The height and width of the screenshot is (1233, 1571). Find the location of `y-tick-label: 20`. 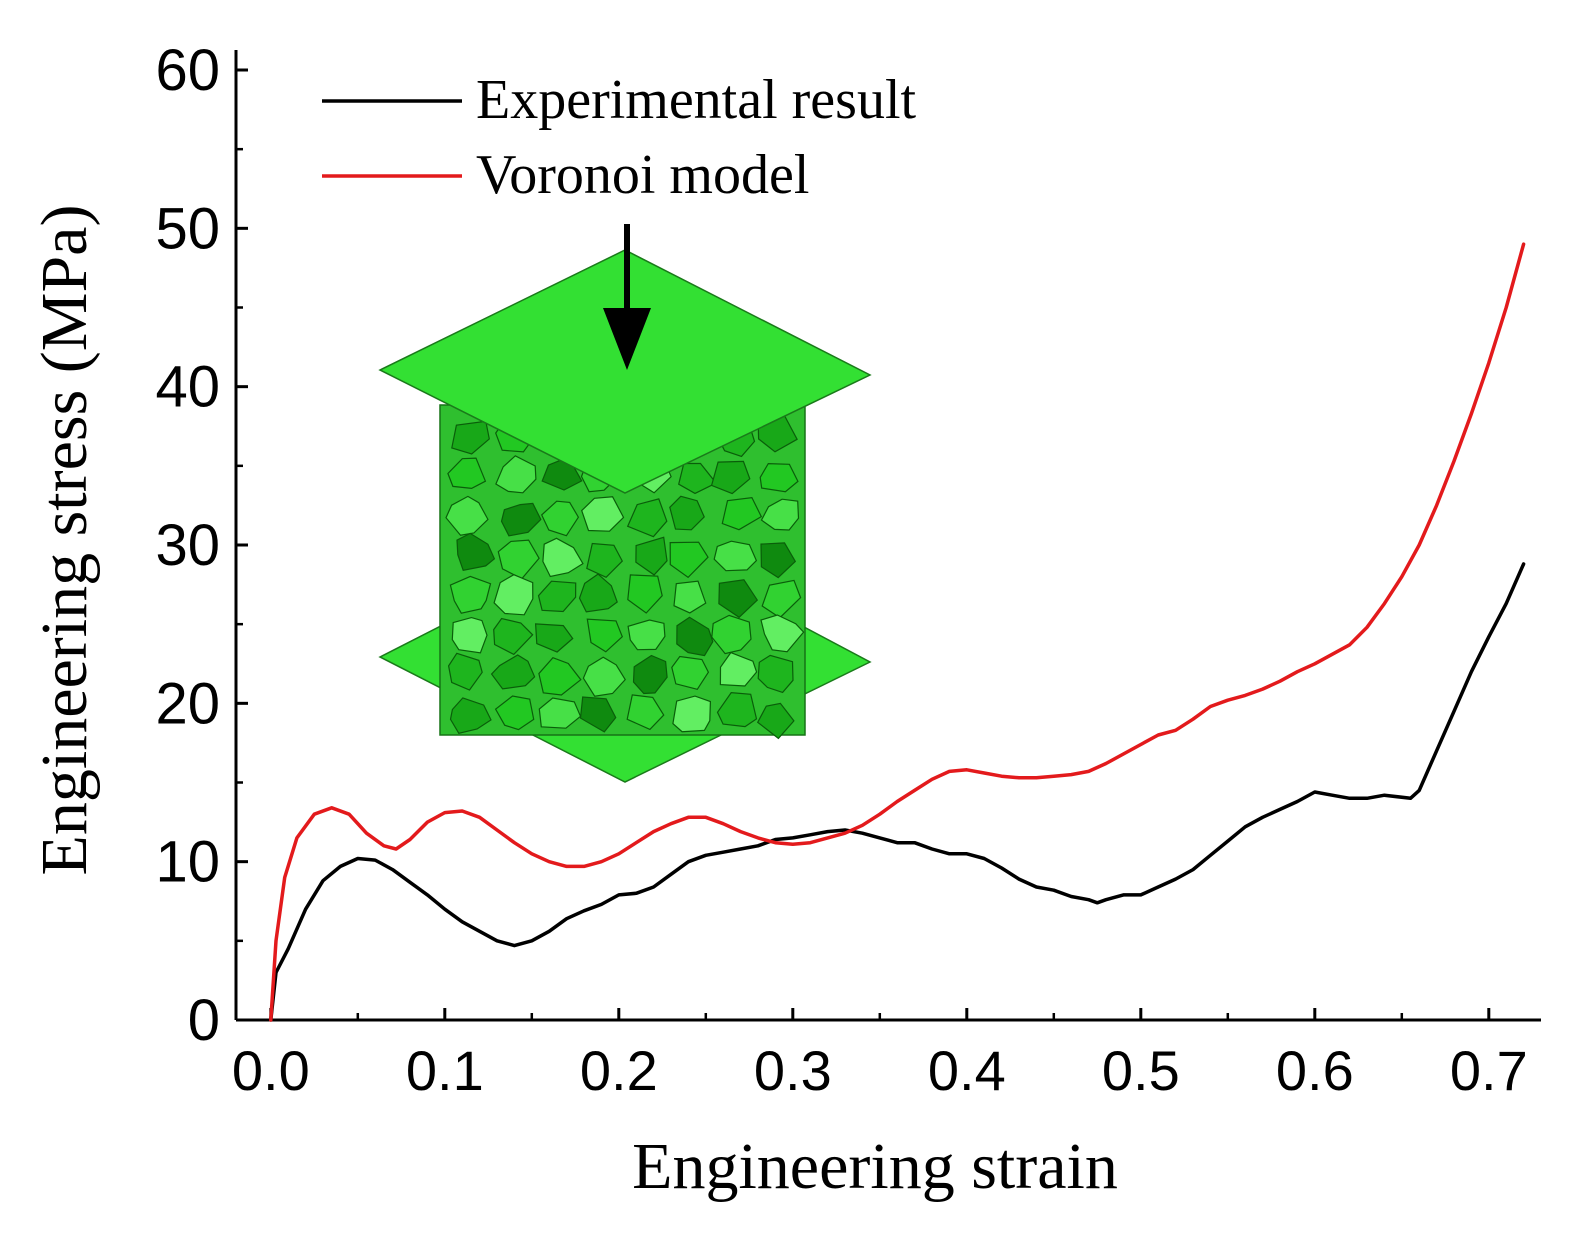

y-tick-label: 20 is located at coordinates (187, 703).